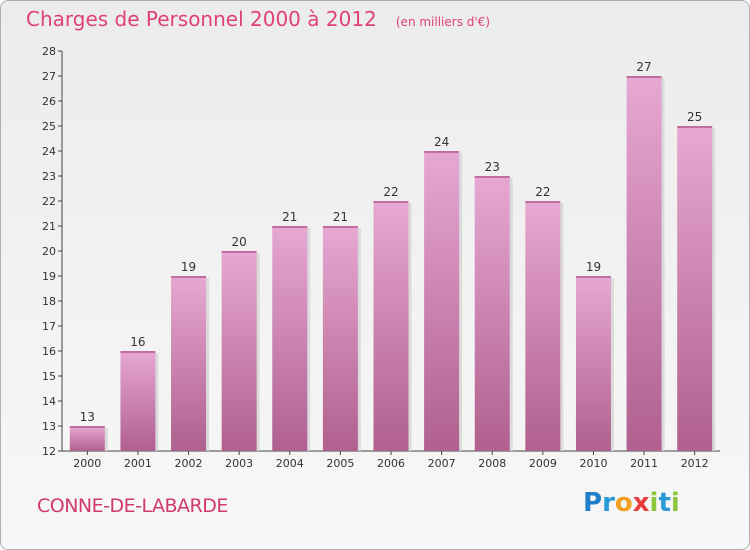 This screenshot has height=550, width=750. I want to click on y-tick-label: 15, so click(49, 376).